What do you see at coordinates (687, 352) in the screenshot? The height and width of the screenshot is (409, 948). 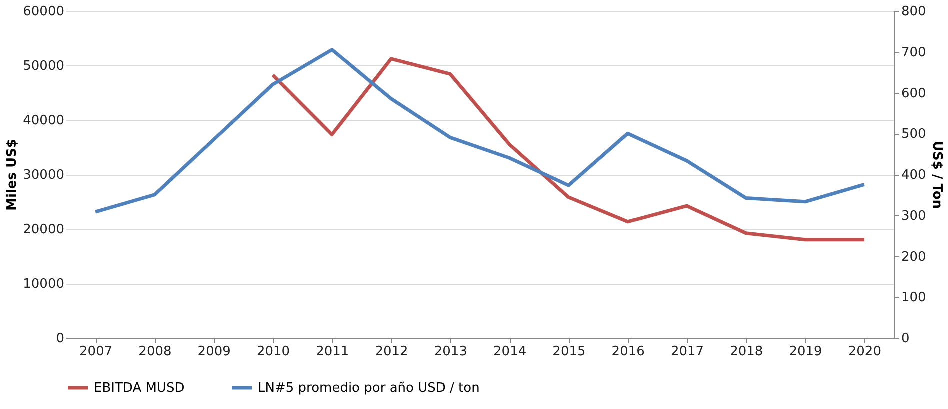 I see `x-tick-label: 2017` at bounding box center [687, 352].